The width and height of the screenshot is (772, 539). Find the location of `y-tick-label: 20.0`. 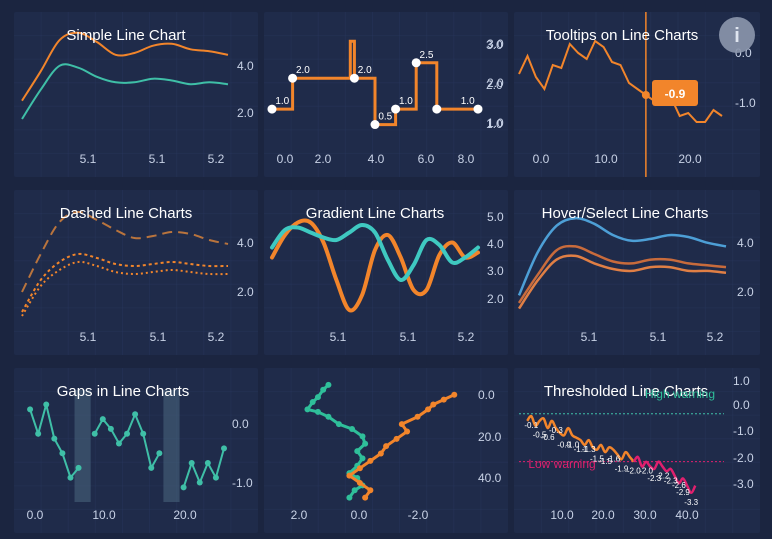

y-tick-label: 20.0 is located at coordinates (490, 437).